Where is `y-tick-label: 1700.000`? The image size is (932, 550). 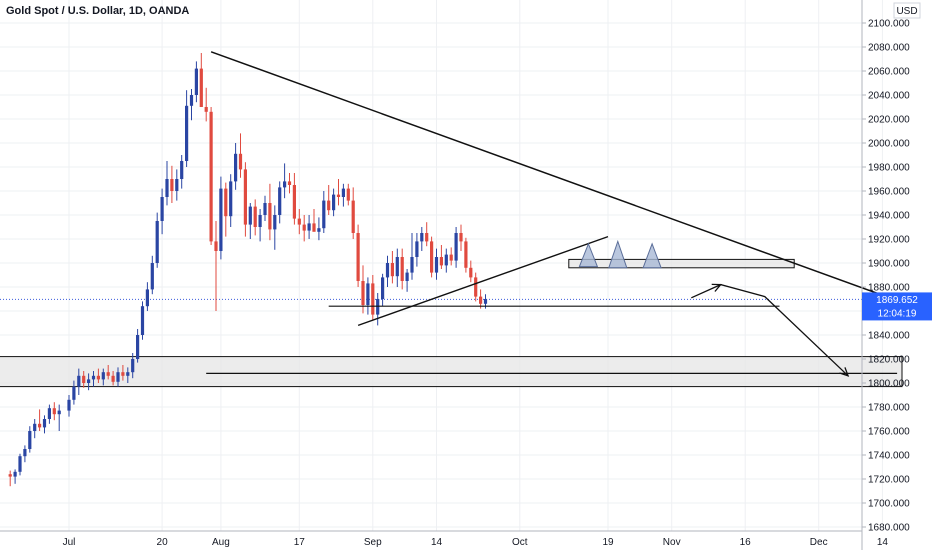 y-tick-label: 1700.000 is located at coordinates (889, 504).